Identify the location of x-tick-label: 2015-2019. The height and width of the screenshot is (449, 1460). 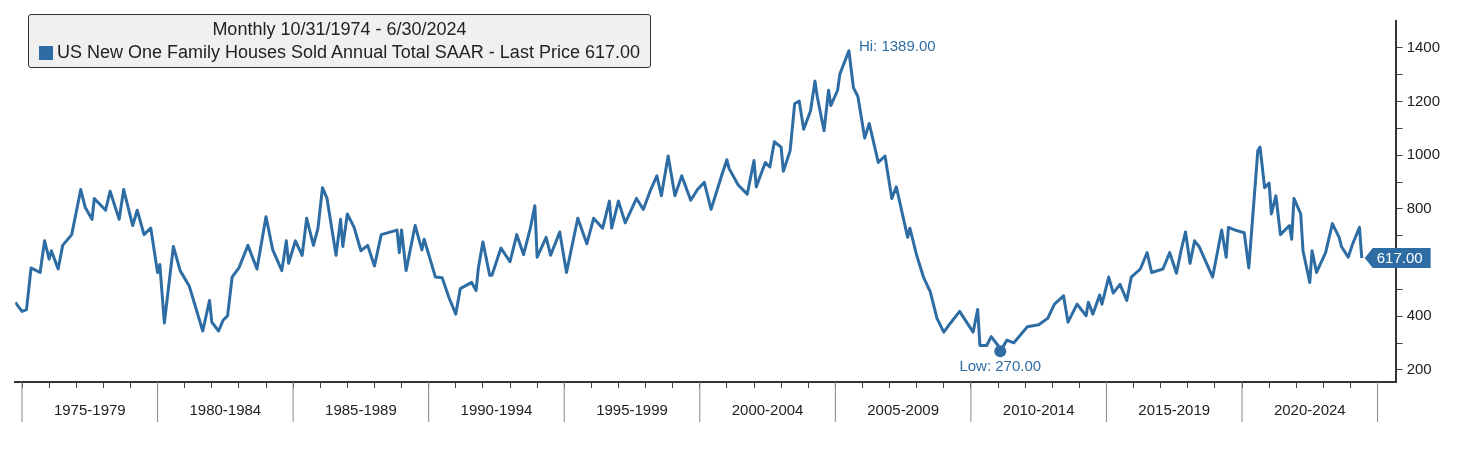
(1174, 410).